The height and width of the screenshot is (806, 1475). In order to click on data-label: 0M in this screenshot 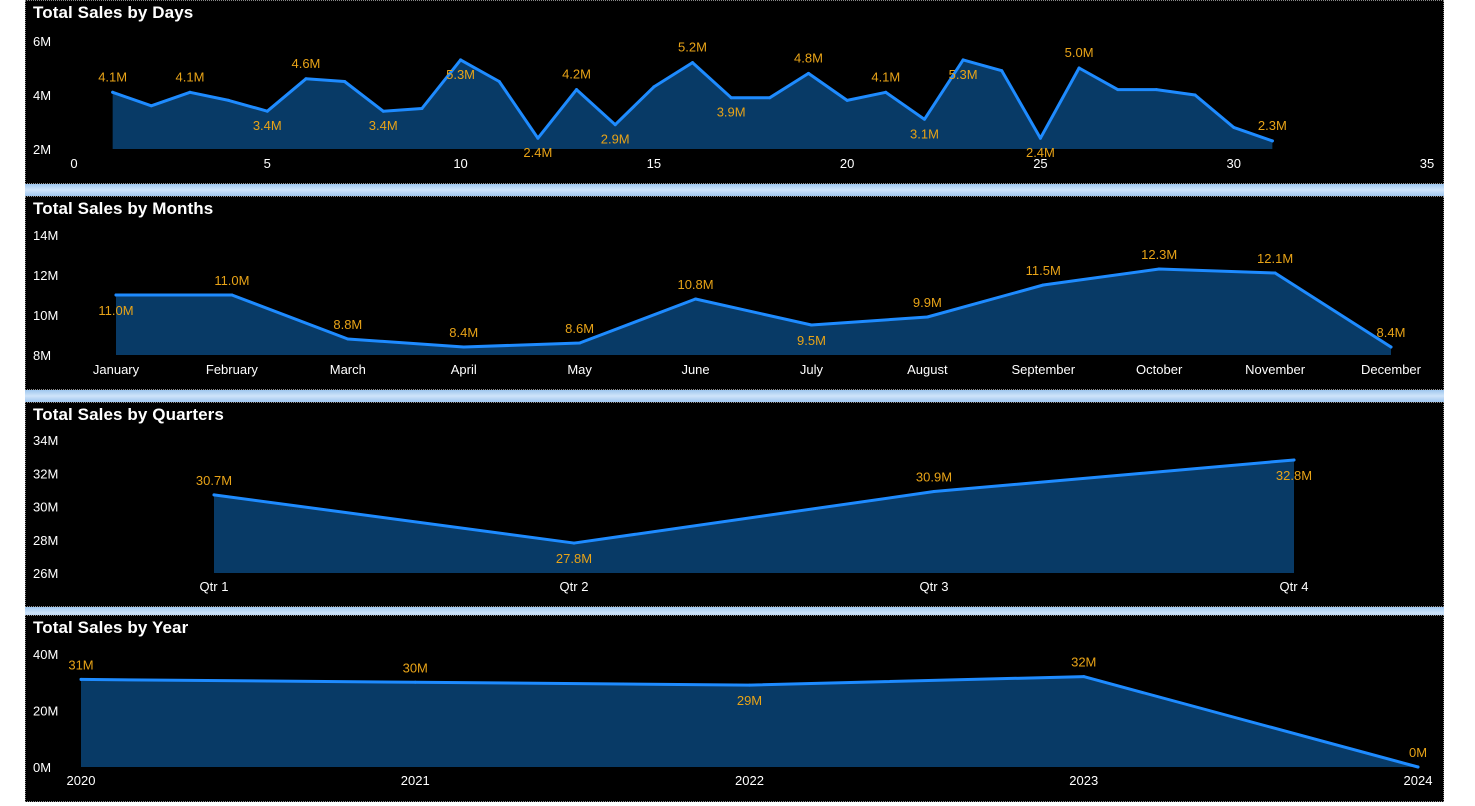, I will do `click(1418, 752)`.